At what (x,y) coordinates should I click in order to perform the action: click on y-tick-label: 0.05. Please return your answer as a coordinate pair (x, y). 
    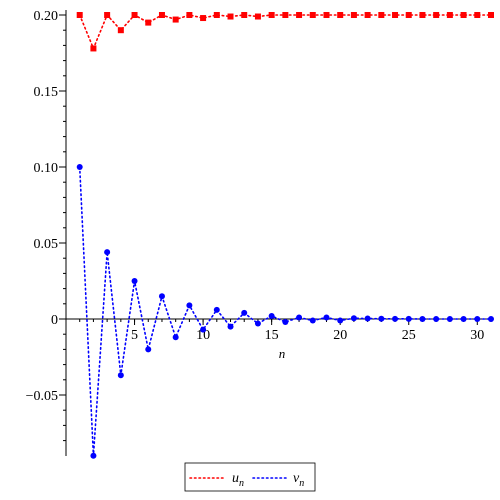
    Looking at the image, I should click on (46, 244).